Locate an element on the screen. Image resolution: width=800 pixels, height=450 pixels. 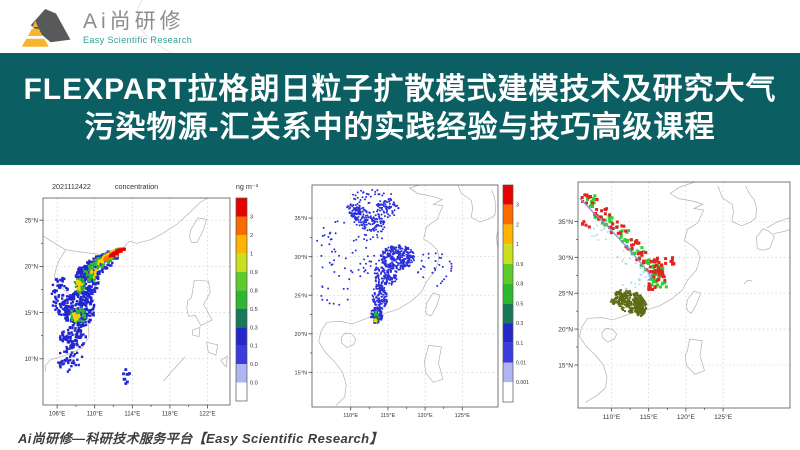
logo-mountain-shape is located at coordinates (50, 26).